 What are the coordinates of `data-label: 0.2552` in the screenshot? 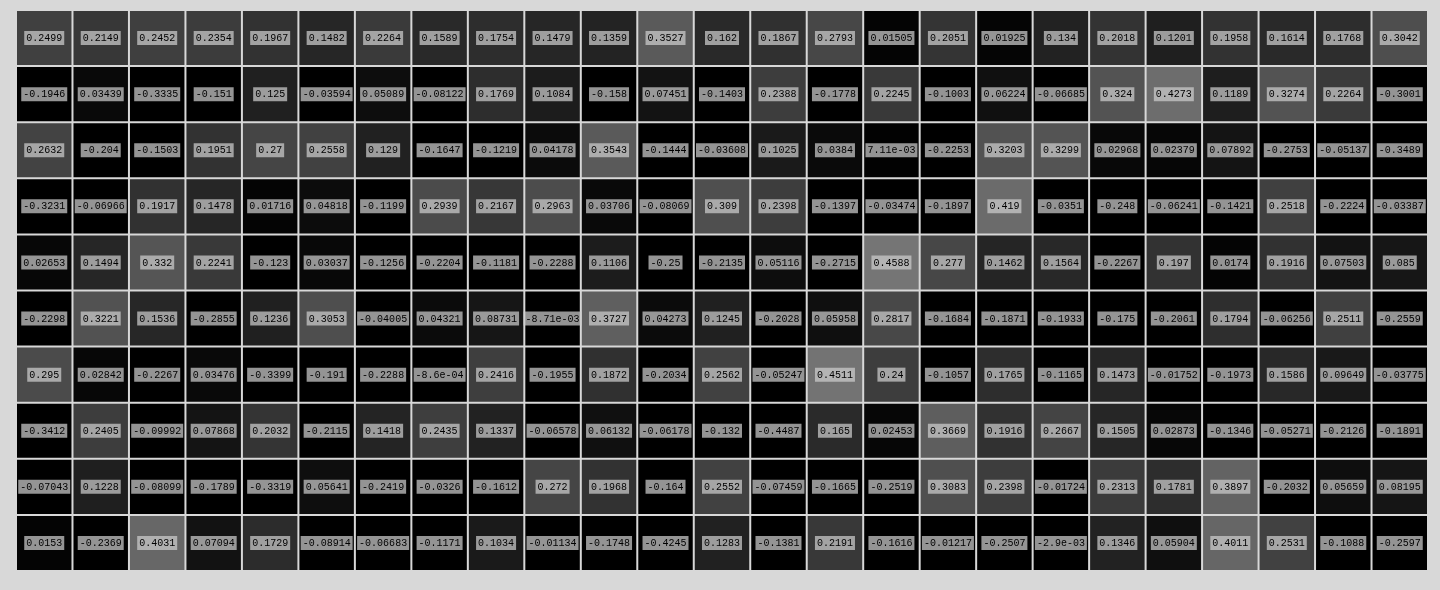 It's located at (722, 487).